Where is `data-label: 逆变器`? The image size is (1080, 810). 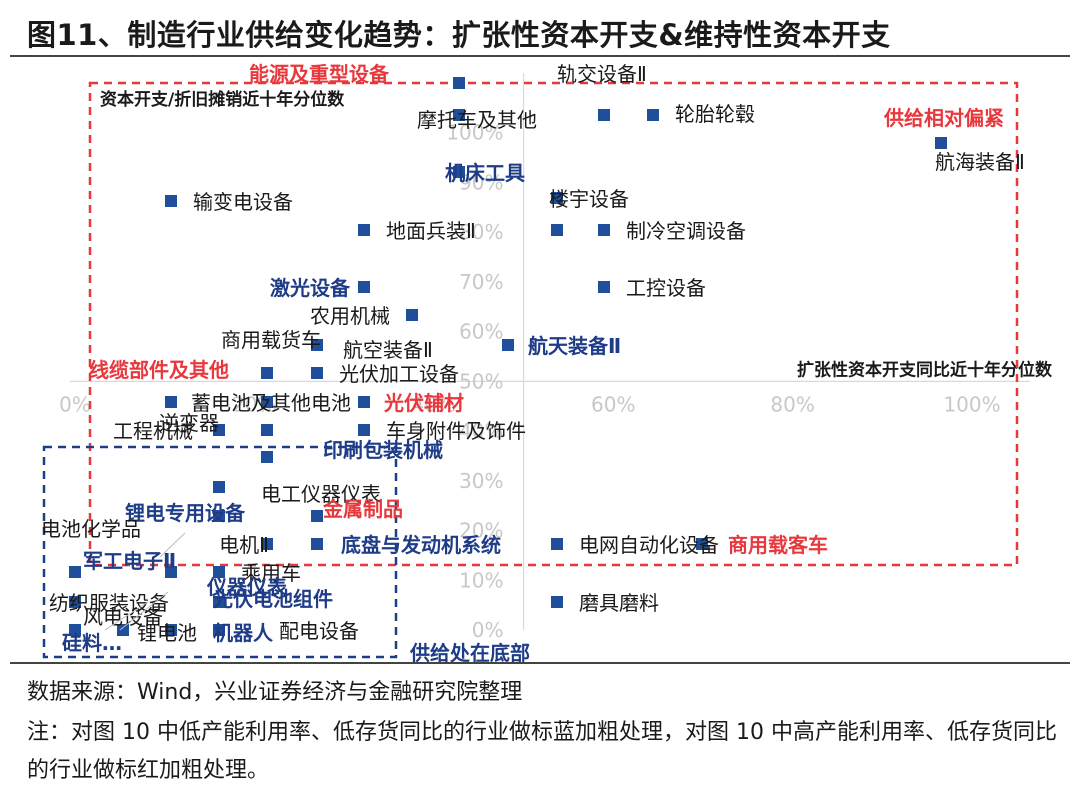
data-label: 逆变器 is located at coordinates (189, 423).